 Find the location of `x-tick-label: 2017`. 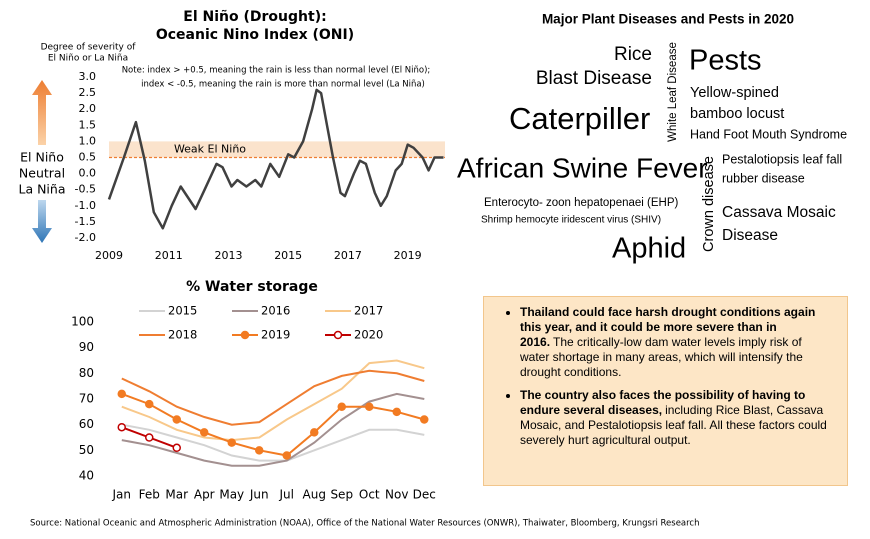

x-tick-label: 2017 is located at coordinates (348, 255).